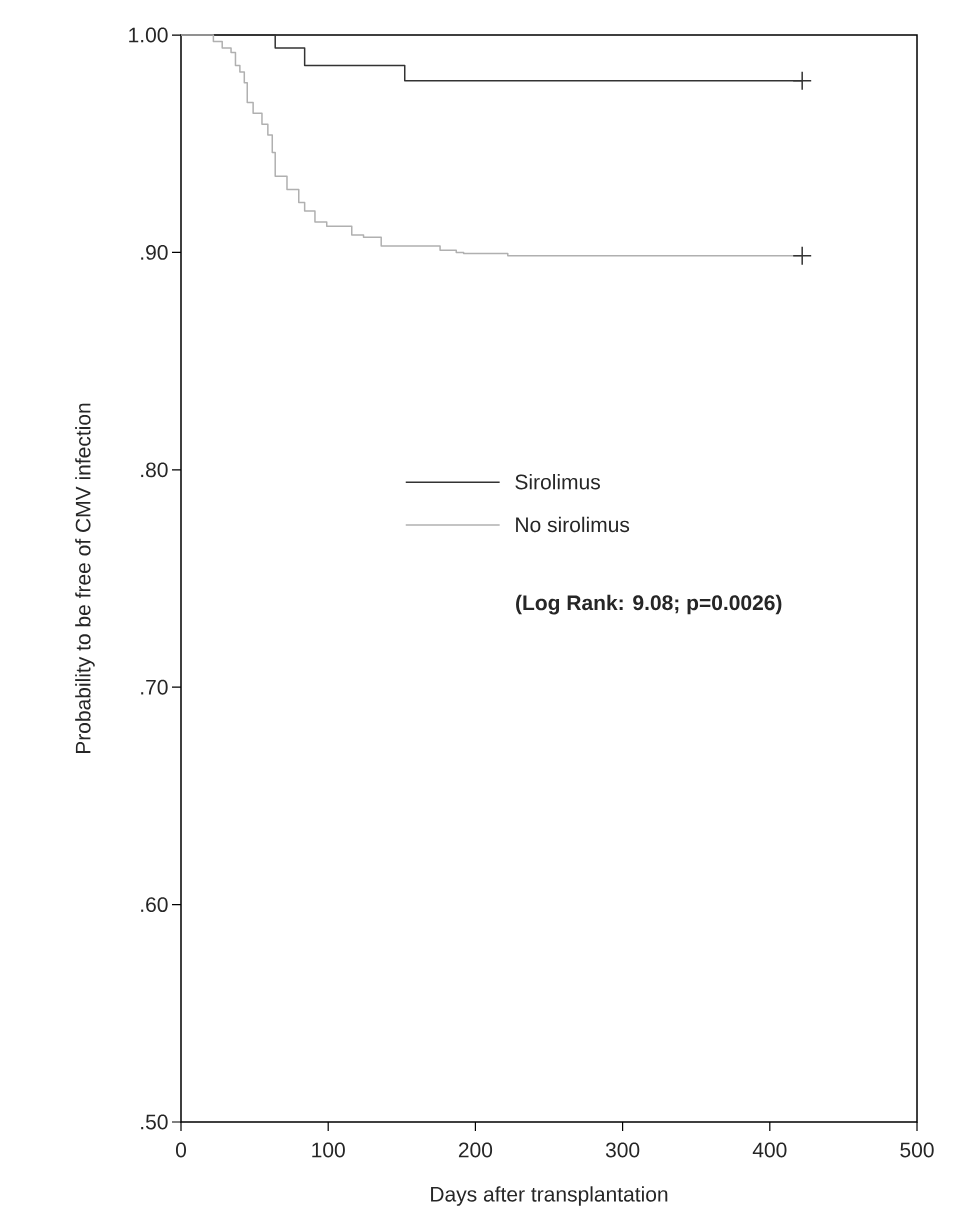  I want to click on legend-label: No sirolimus, so click(573, 524).